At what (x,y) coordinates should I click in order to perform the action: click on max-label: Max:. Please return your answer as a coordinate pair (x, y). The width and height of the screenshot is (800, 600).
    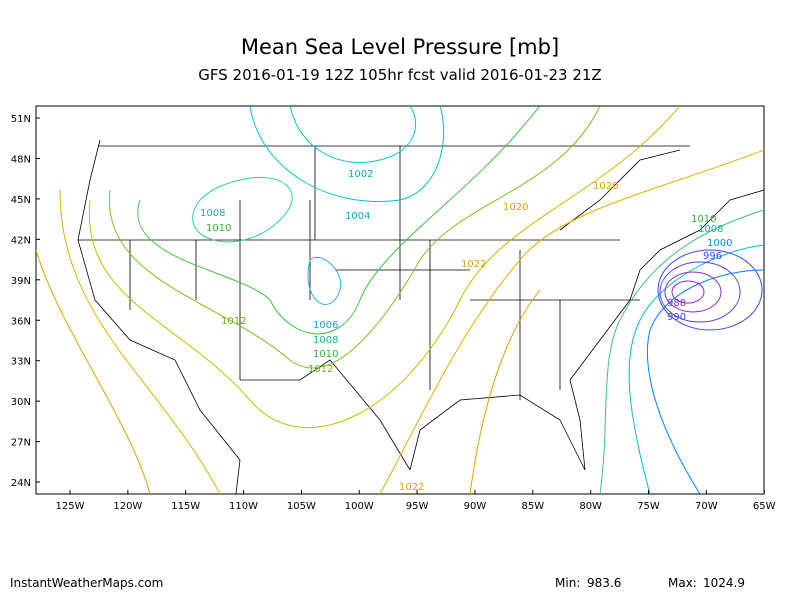
    Looking at the image, I should click on (682, 583).